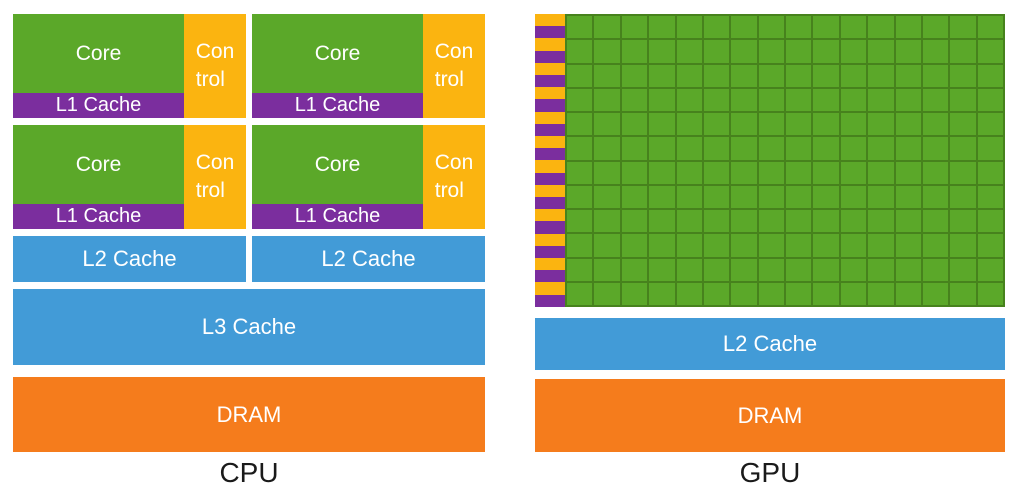 The width and height of the screenshot is (1017, 496). I want to click on cpu-l2-label: L2 Cache, so click(129, 258).